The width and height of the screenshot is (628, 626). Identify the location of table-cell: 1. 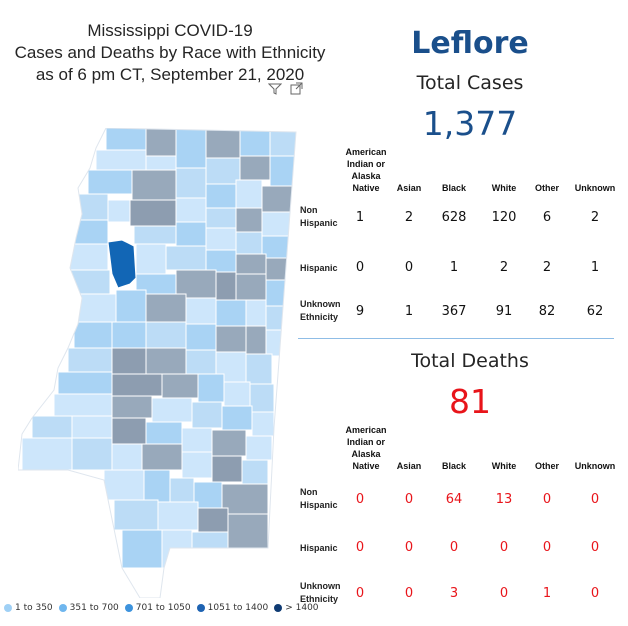
(409, 311).